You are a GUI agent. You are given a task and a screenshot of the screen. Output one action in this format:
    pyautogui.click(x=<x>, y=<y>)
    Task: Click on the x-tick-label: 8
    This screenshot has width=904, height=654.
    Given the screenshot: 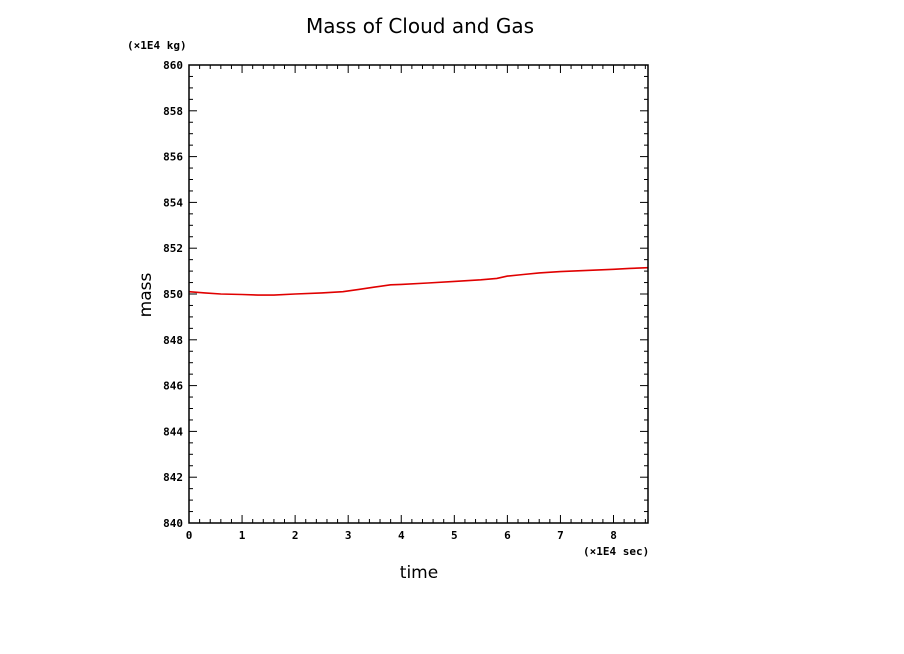 What is the action you would take?
    pyautogui.click(x=613, y=535)
    